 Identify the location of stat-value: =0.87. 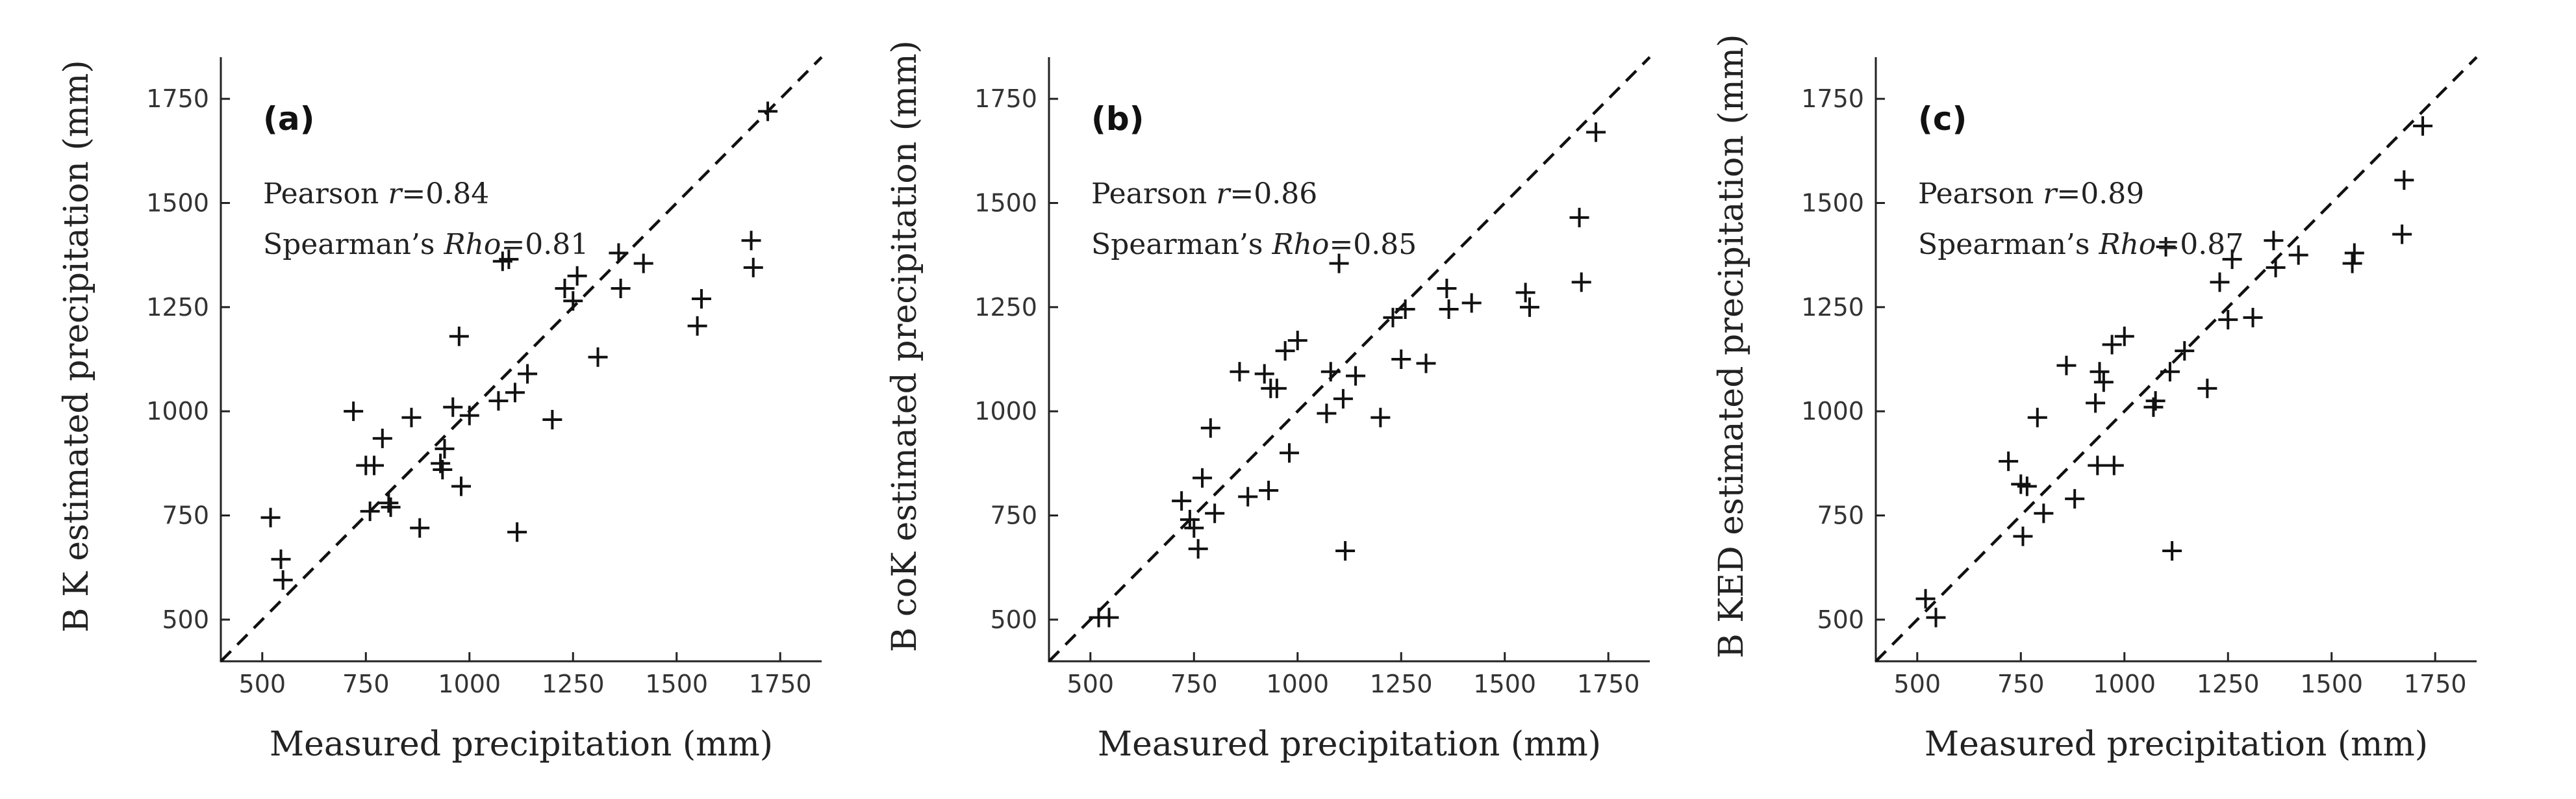
(2199, 244).